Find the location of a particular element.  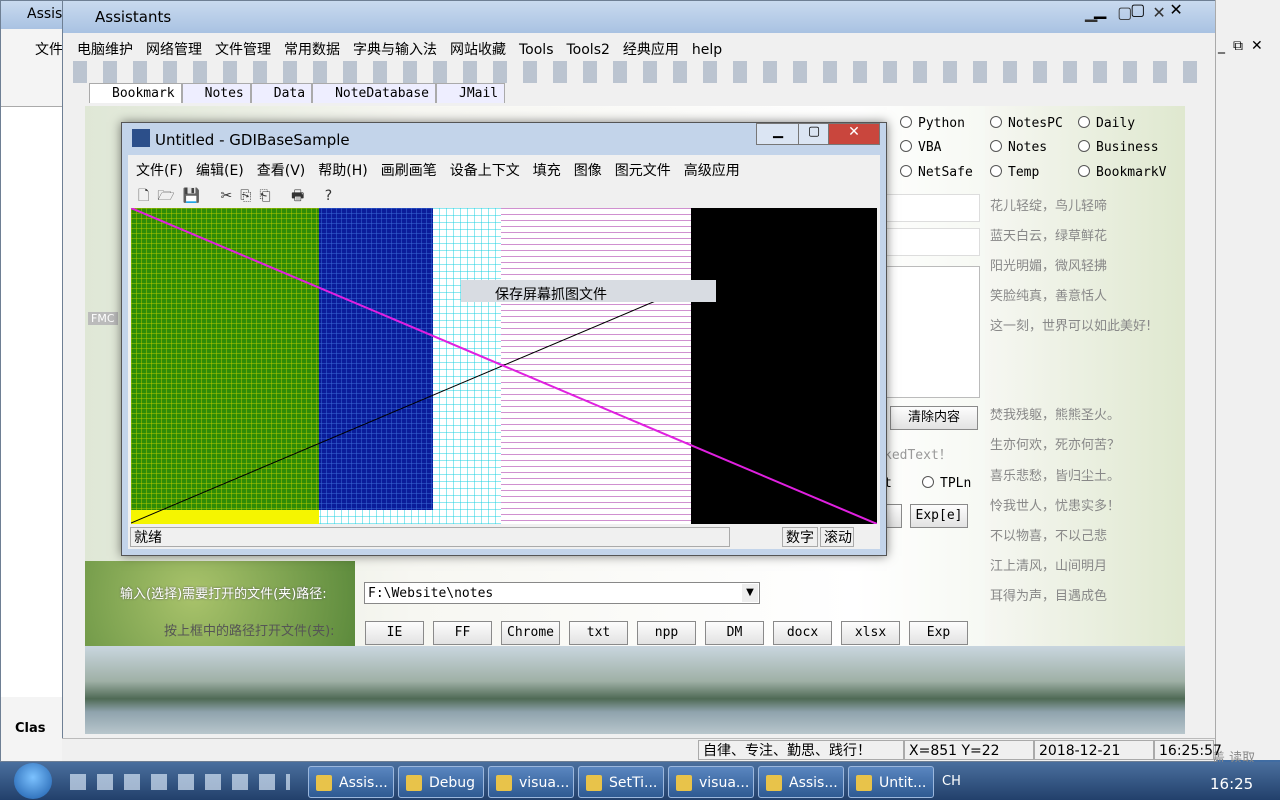

radio-option: NotesPC is located at coordinates (1026, 123).